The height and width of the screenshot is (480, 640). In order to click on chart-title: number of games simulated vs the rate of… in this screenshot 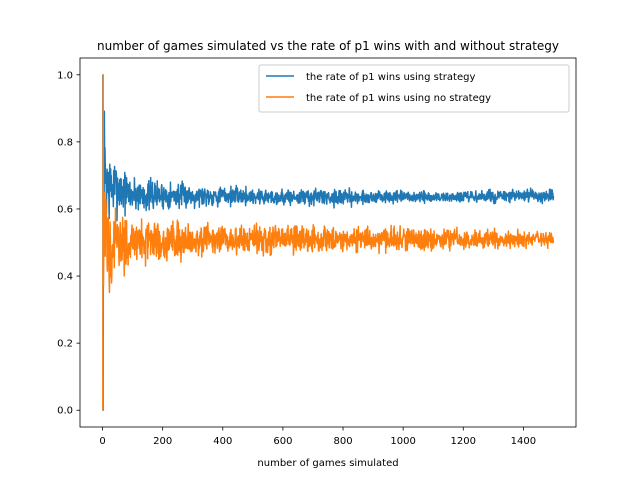, I will do `click(328, 46)`.